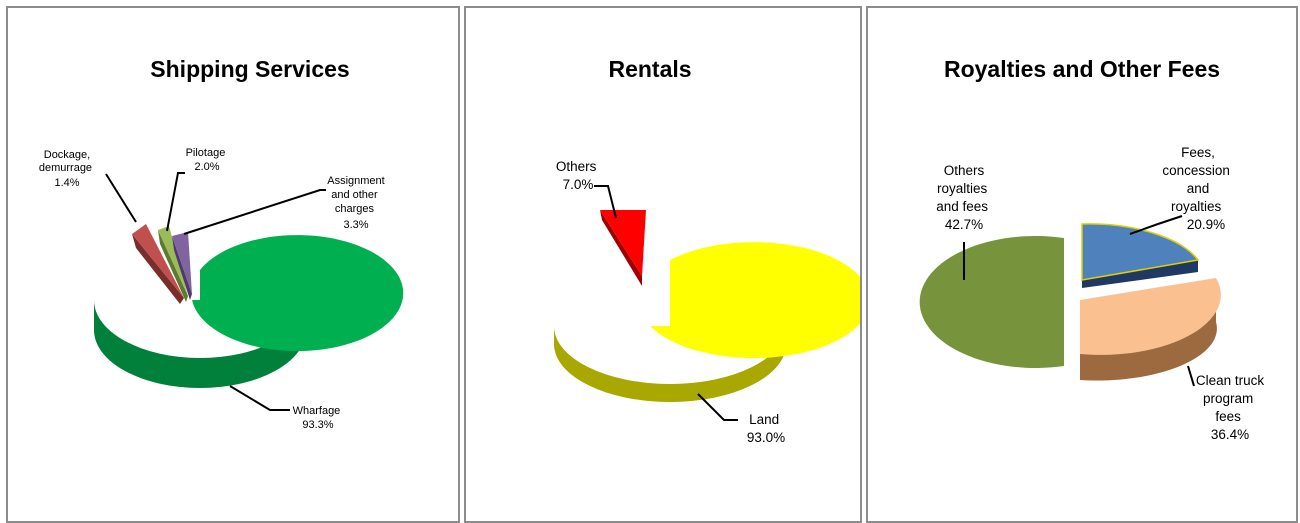 The image size is (1300, 523). I want to click on label-wharfage: Wharfage 93.3%, so click(318, 418).